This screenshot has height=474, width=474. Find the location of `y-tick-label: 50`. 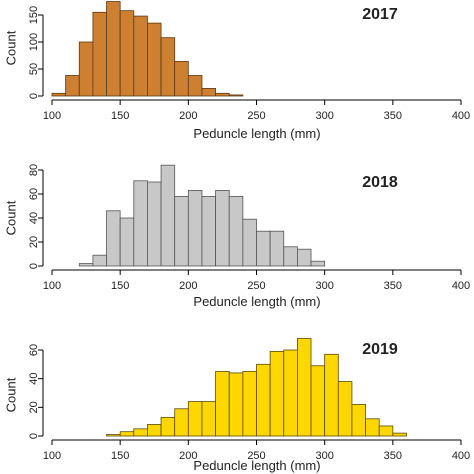

y-tick-label: 50 is located at coordinates (34, 69).